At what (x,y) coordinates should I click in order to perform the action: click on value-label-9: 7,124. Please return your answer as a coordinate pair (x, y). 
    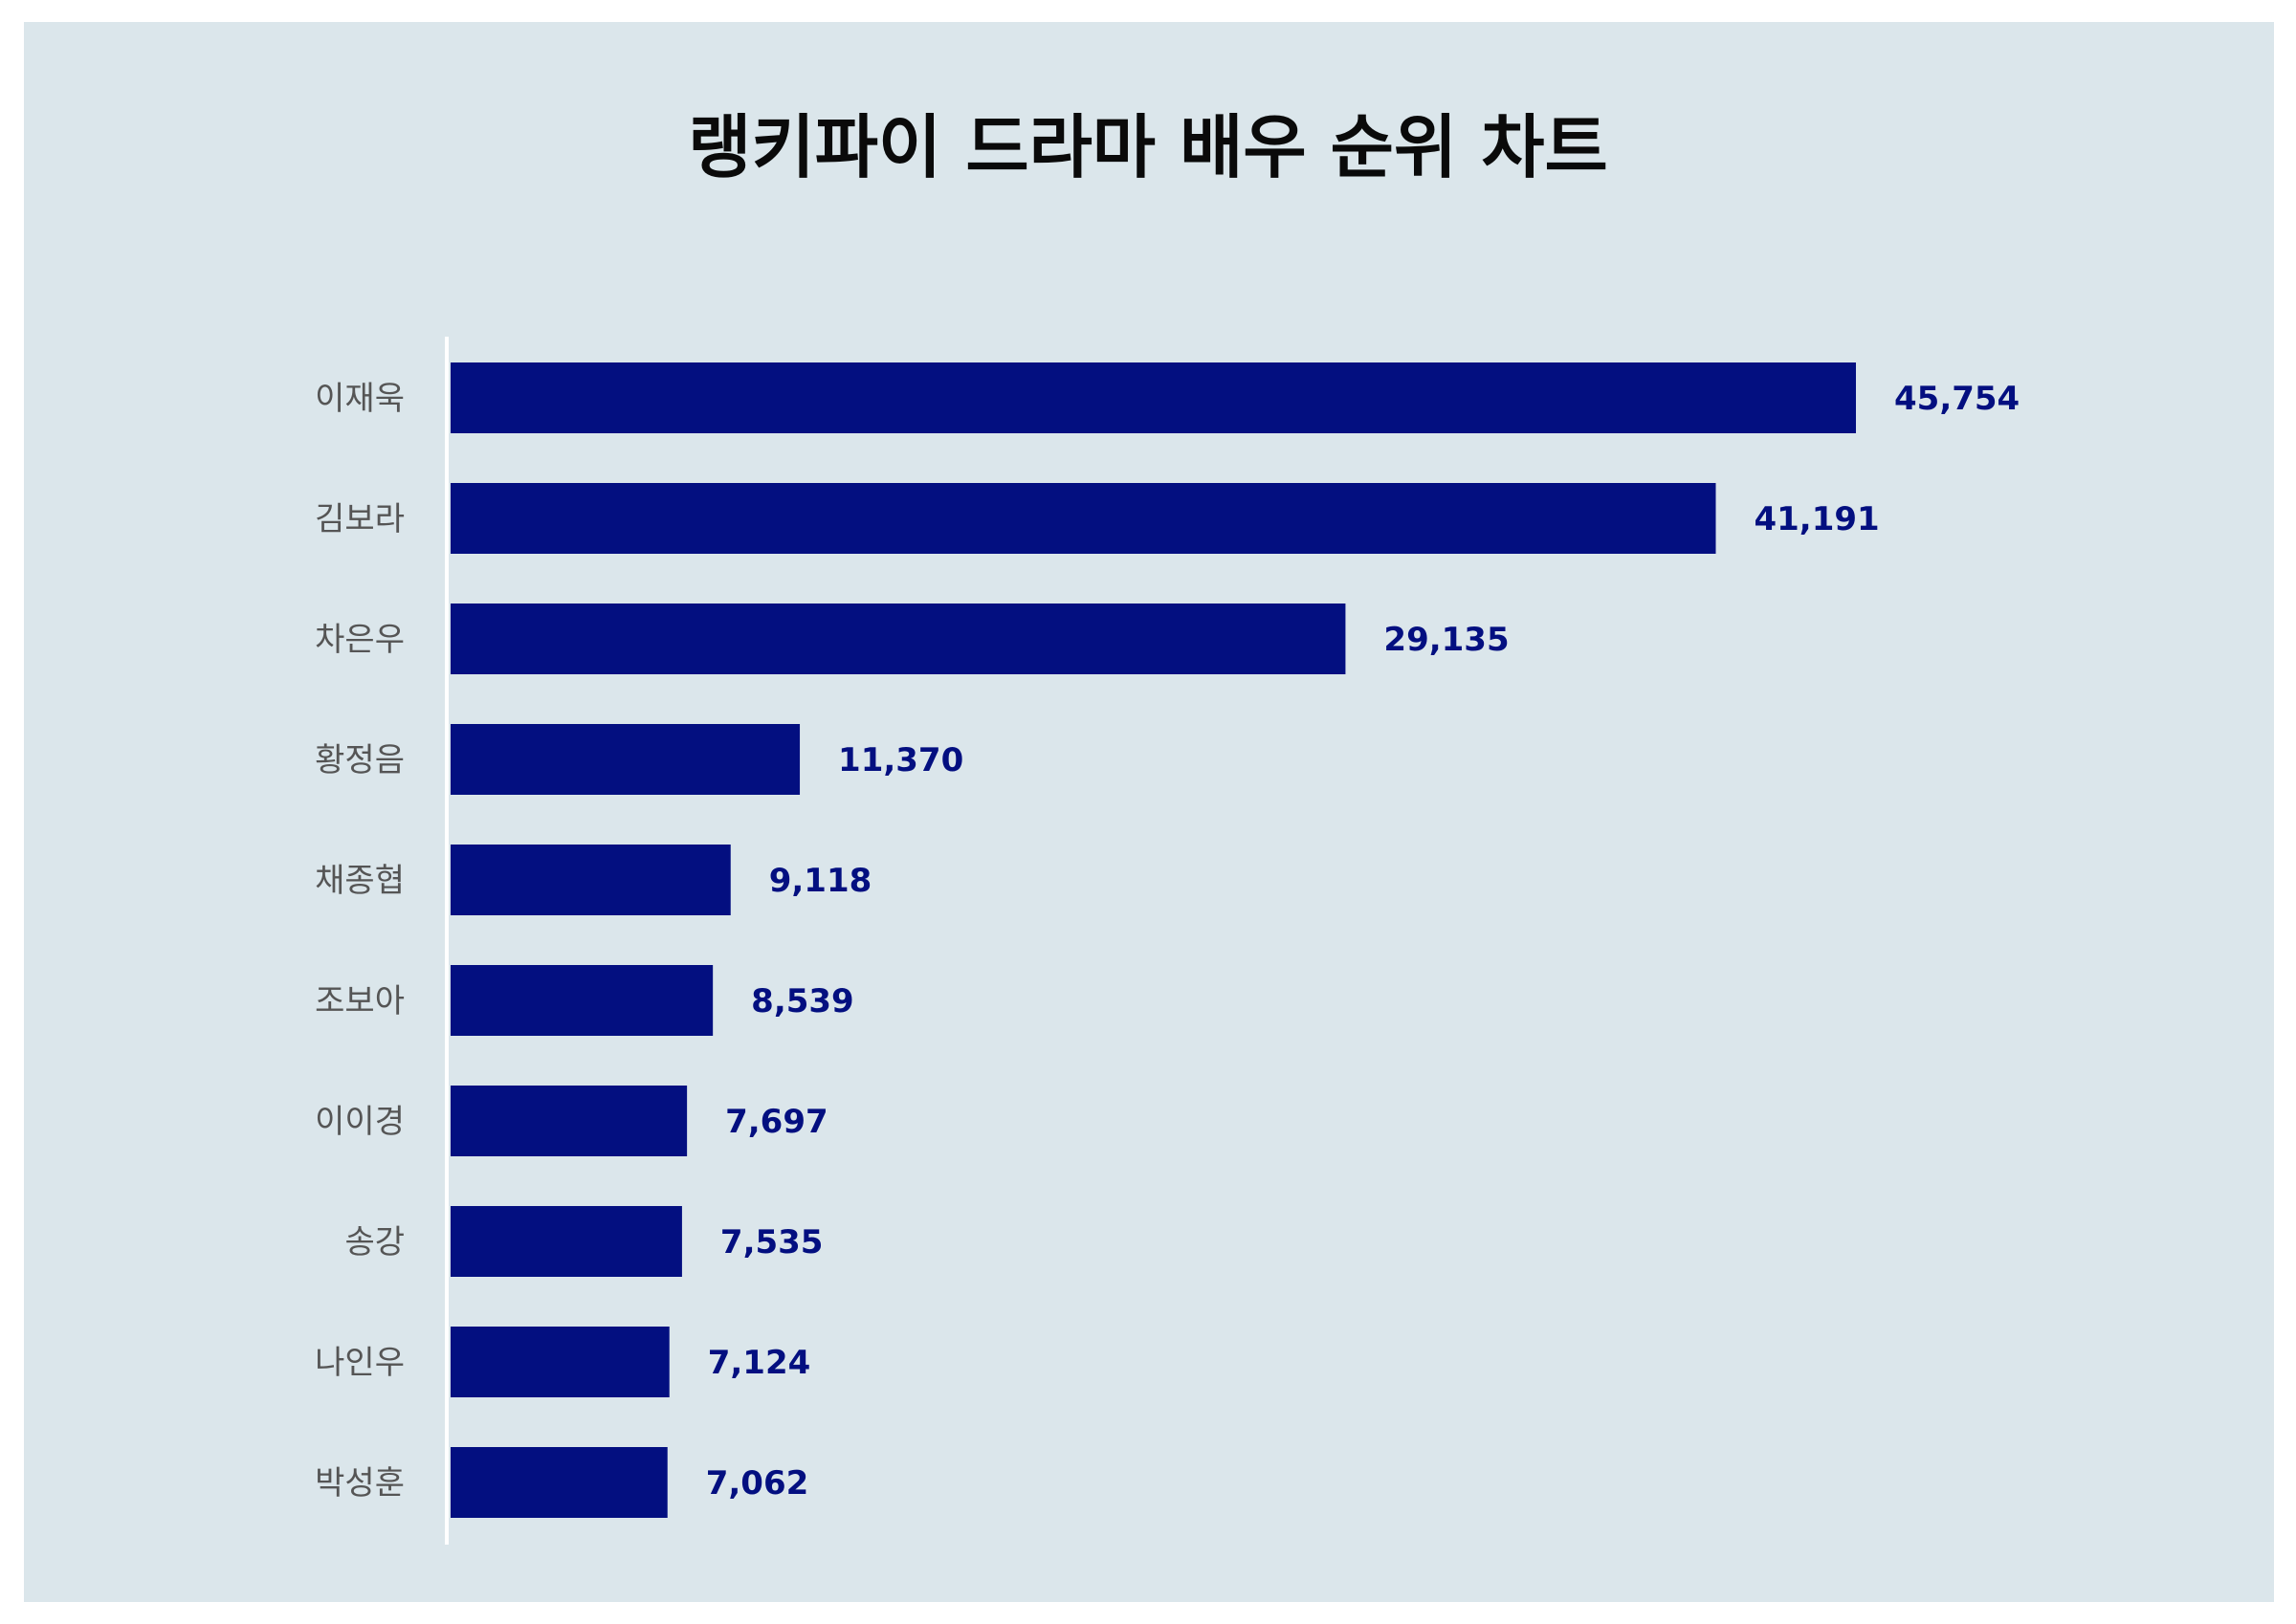
    Looking at the image, I should click on (760, 1363).